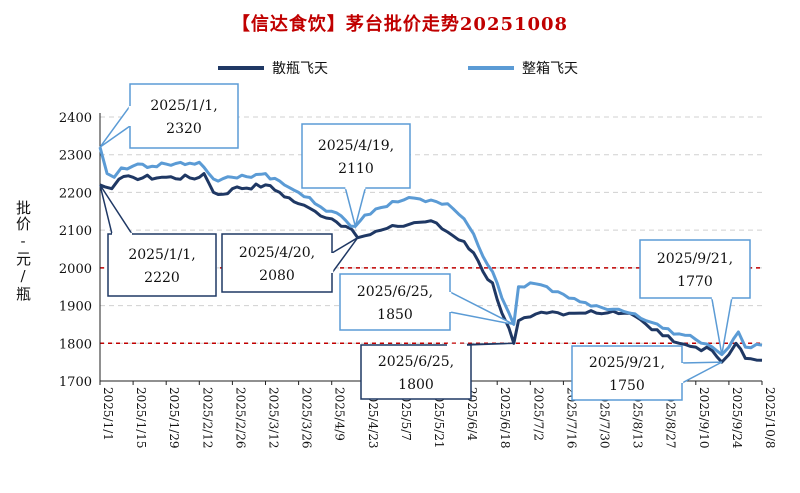 This screenshot has height=493, width=800. I want to click on x-tick-label: 2025/7/30, so click(605, 418).